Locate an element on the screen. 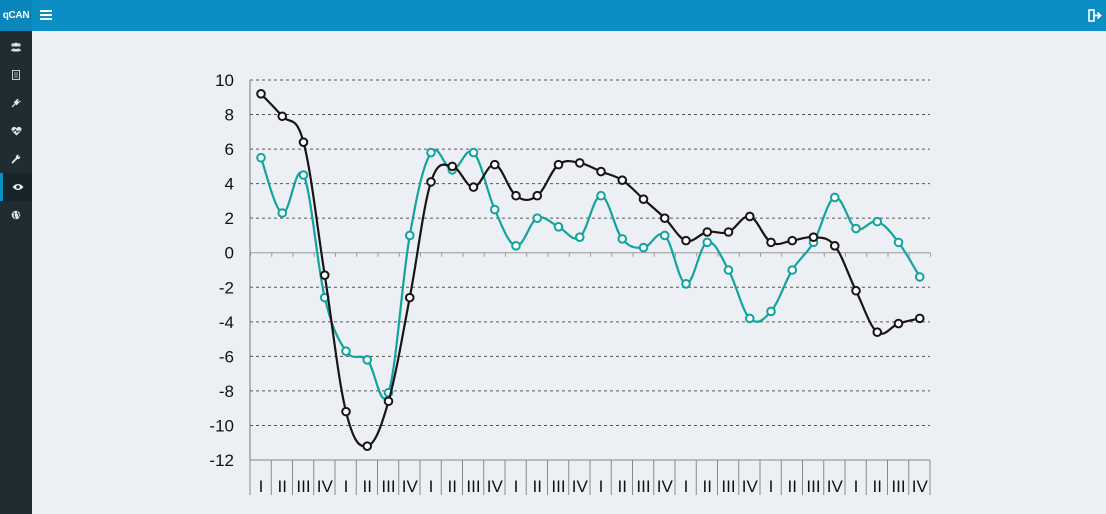 The width and height of the screenshot is (1106, 514). document-icon is located at coordinates (16, 75).